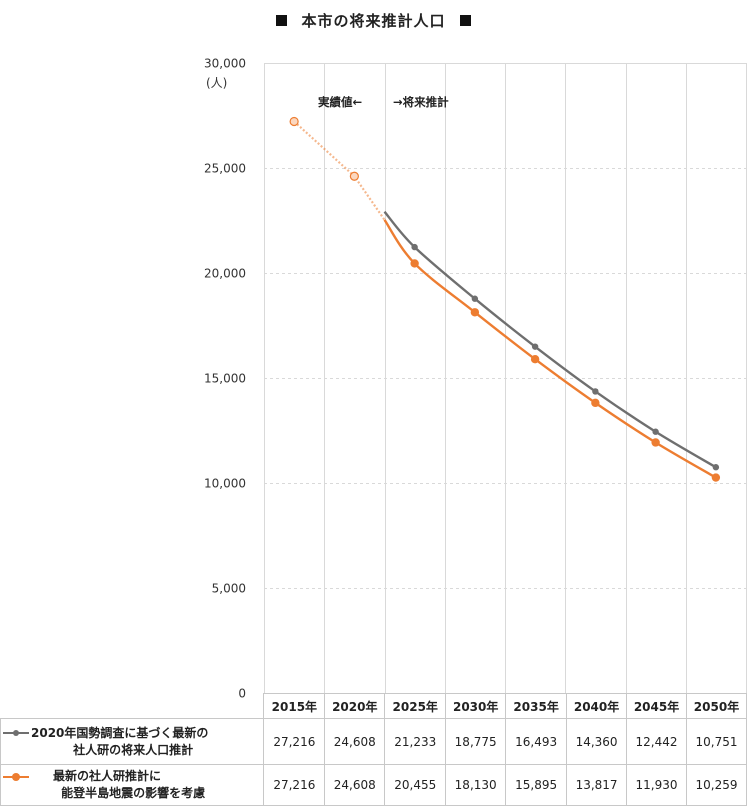 The width and height of the screenshot is (747, 806). Describe the element at coordinates (225, 64) in the screenshot. I see `y-tick-label: 30,000` at that location.